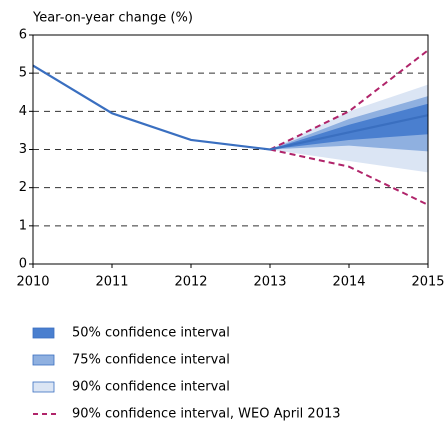 This screenshot has width=445, height=423. I want to click on y-tick-label: 1, so click(23, 225).